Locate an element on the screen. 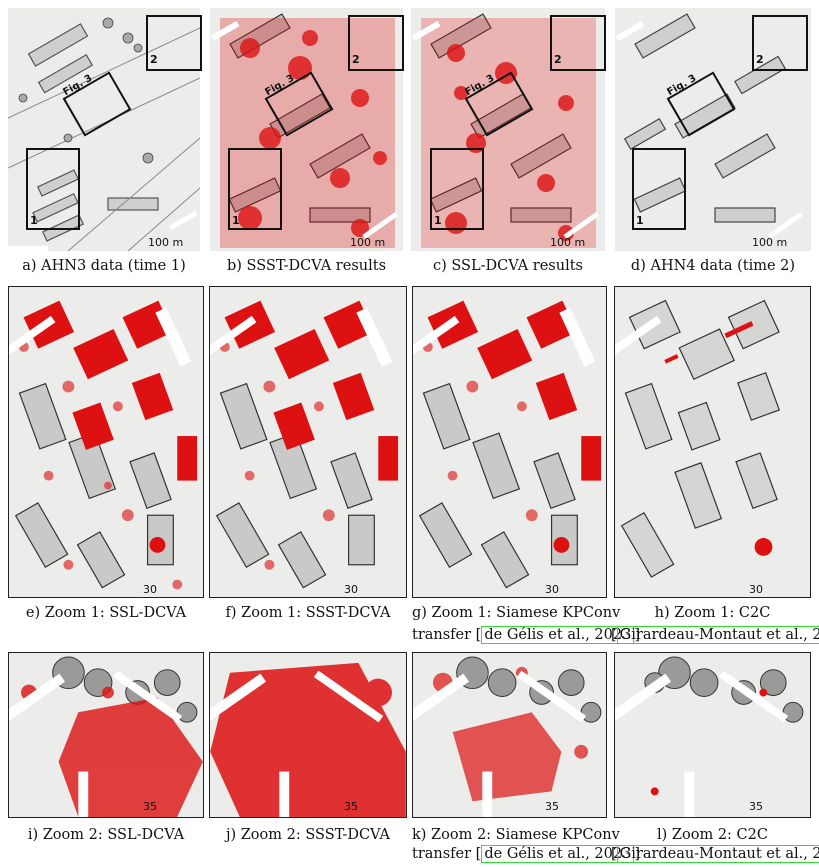 Image resolution: width=819 pixels, height=867 pixels. zoom2-c2c-pointcloud is located at coordinates (709, 736).